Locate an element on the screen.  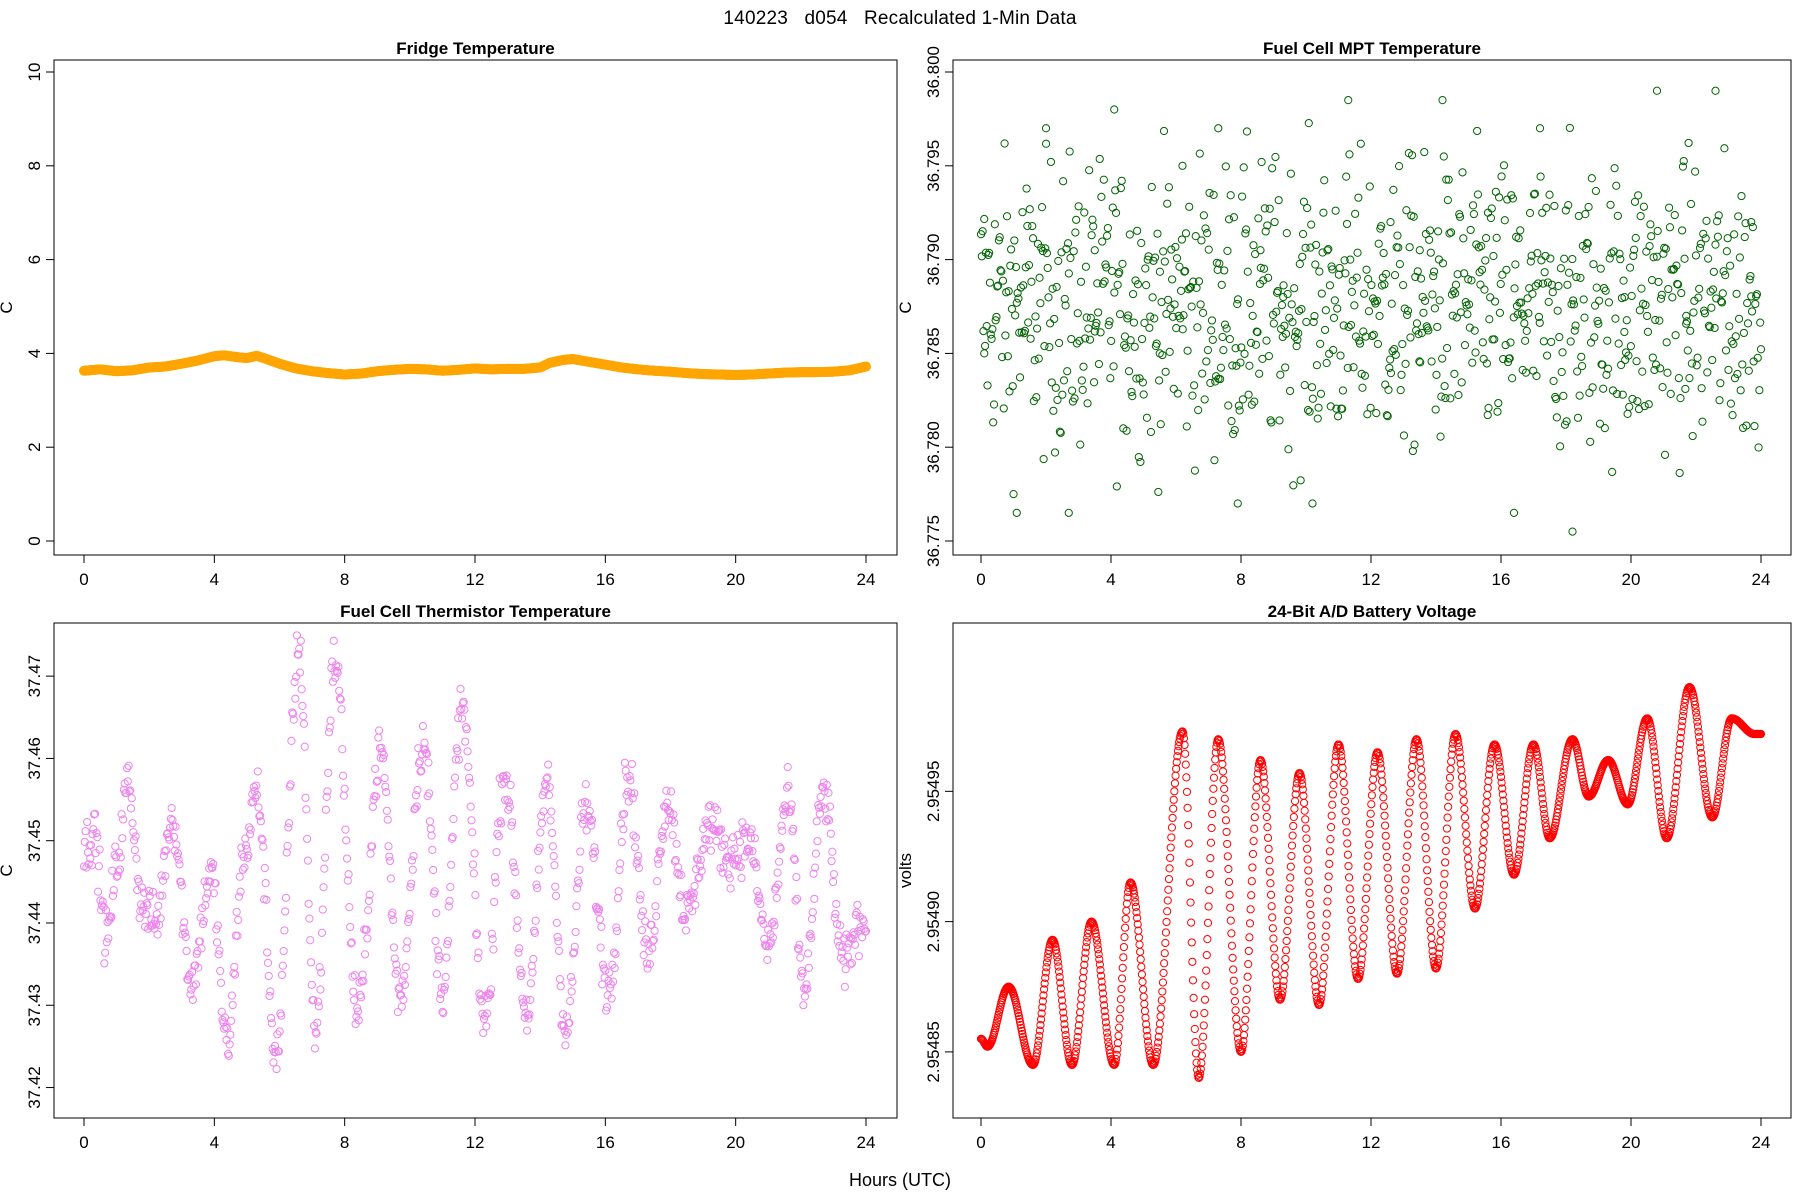
panel-title: Fuel Cell Thermistor Temperature is located at coordinates (475, 611).